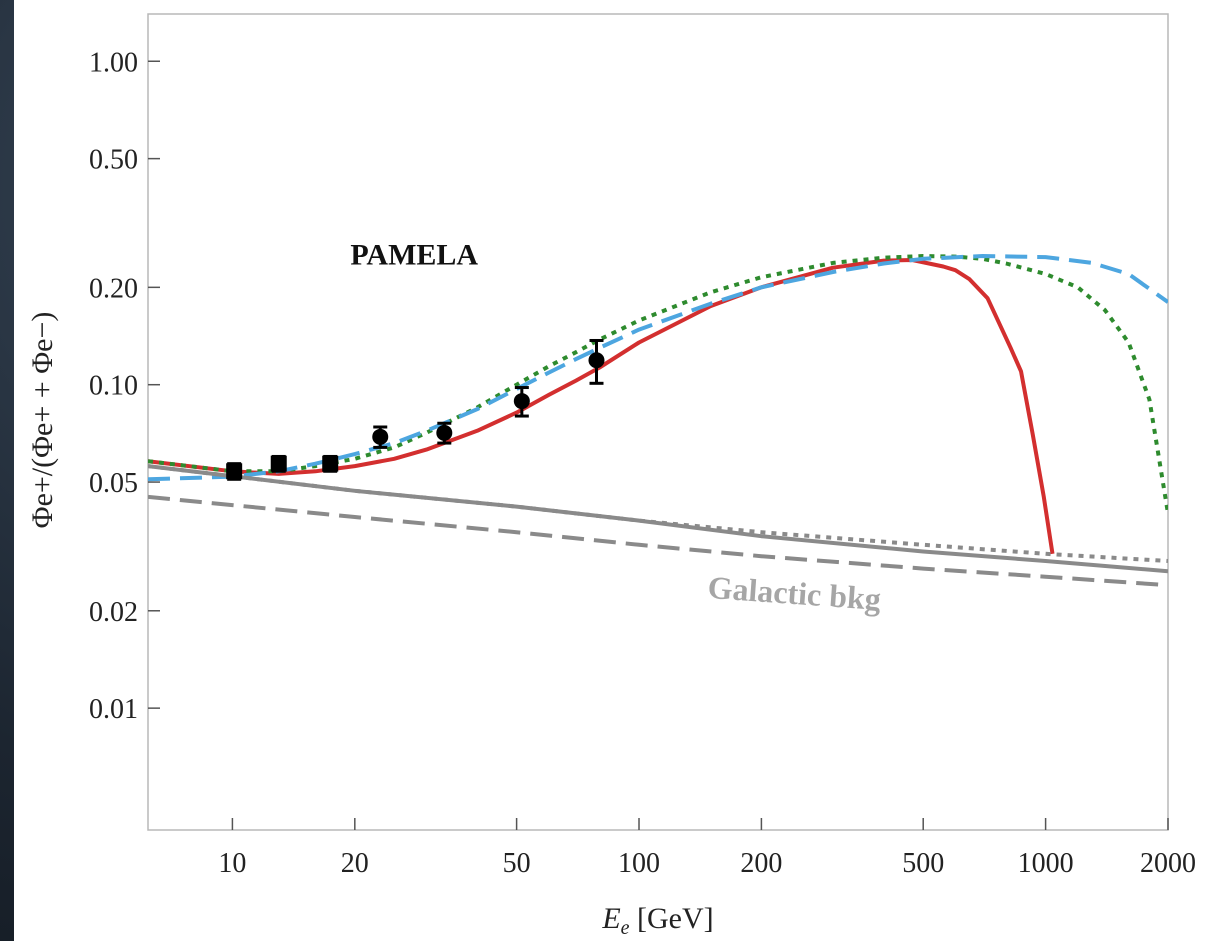 The width and height of the screenshot is (1212, 941). Describe the element at coordinates (42, 420) in the screenshot. I see `y-axis-title: Φe+/(Φe+ + Φe−)` at that location.